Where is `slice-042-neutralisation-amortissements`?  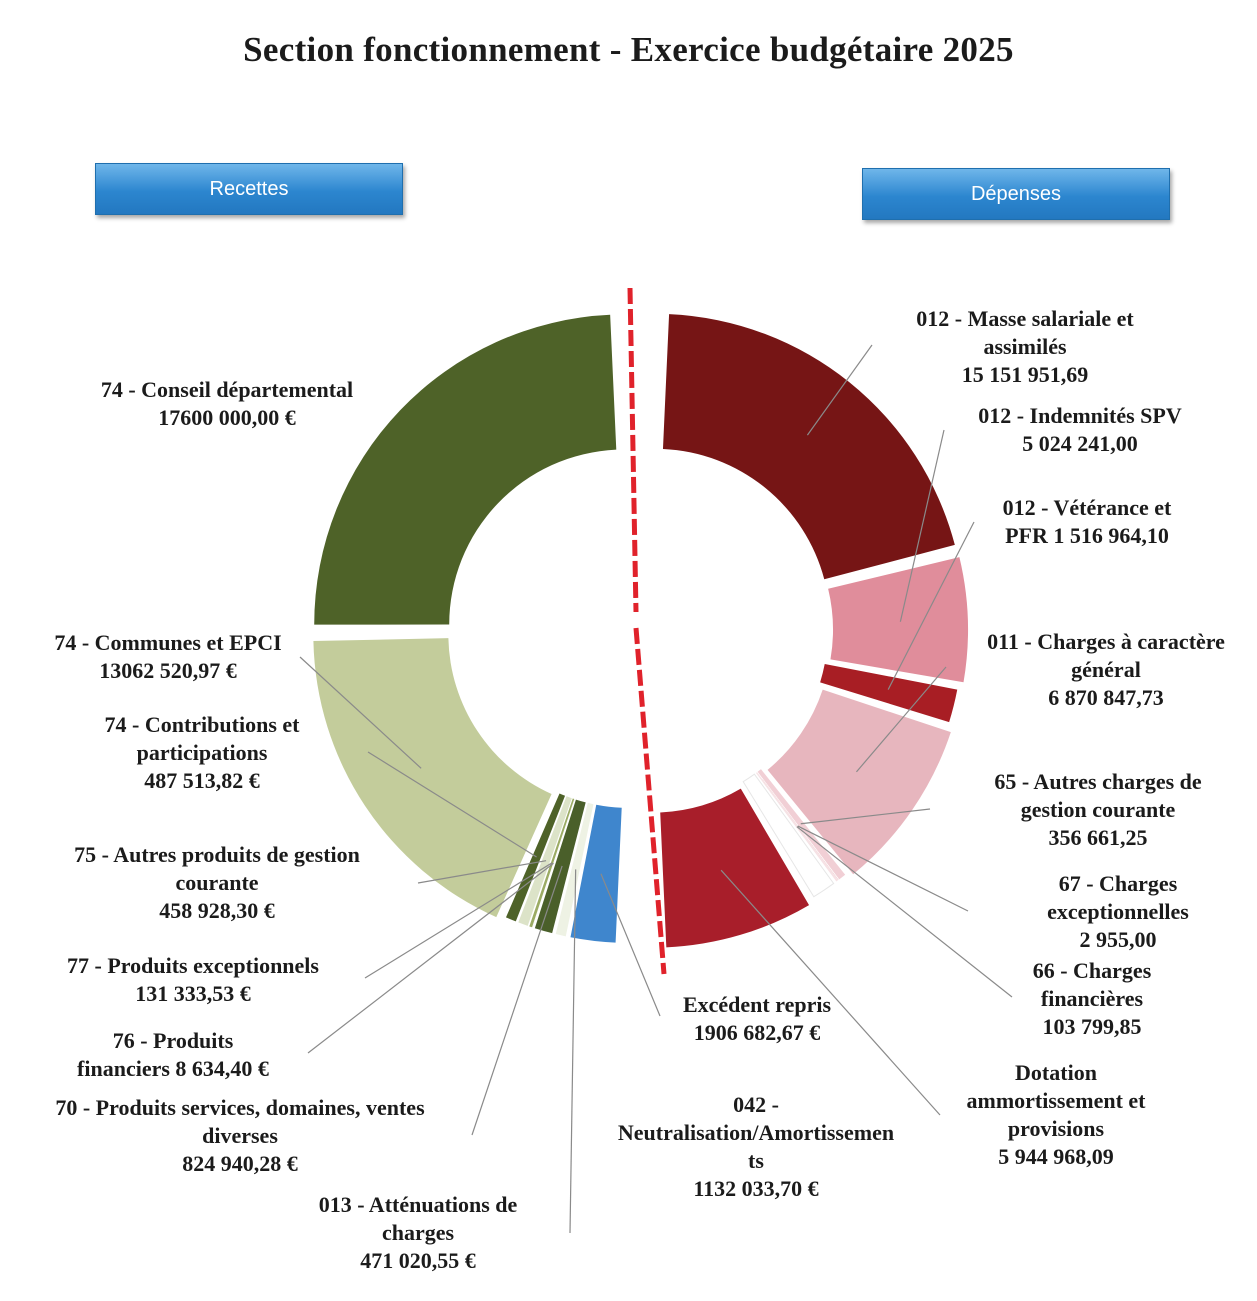 slice-042-neutralisation-amortissements is located at coordinates (788, 835).